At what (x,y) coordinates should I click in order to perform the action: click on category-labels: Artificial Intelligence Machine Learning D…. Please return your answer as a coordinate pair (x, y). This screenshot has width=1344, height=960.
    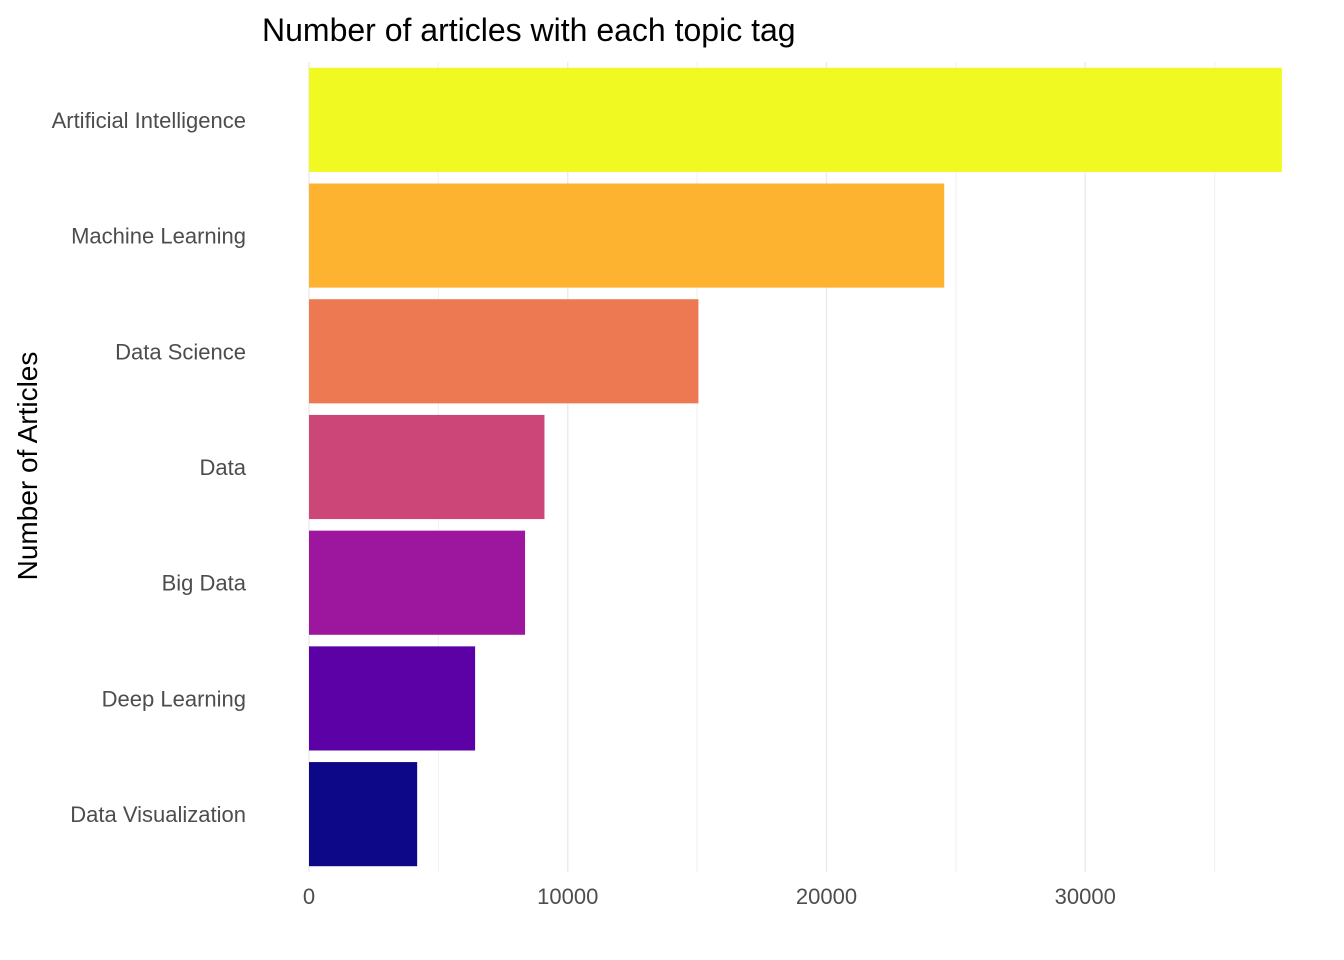
    Looking at the image, I should click on (149, 467).